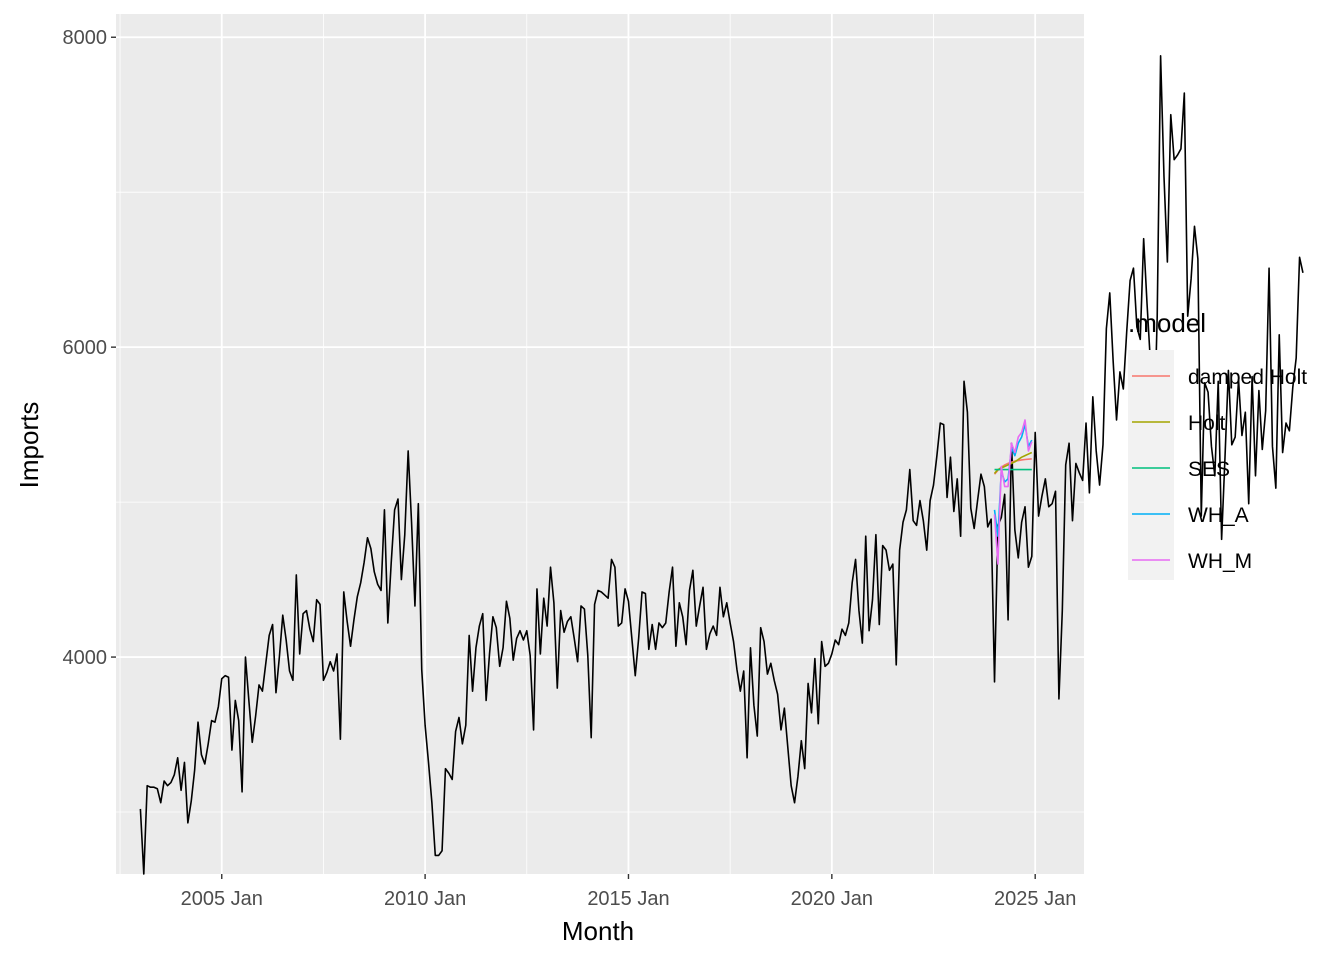 The width and height of the screenshot is (1344, 960). What do you see at coordinates (1035, 899) in the screenshot?
I see `x-tick-label: 2025 Jan` at bounding box center [1035, 899].